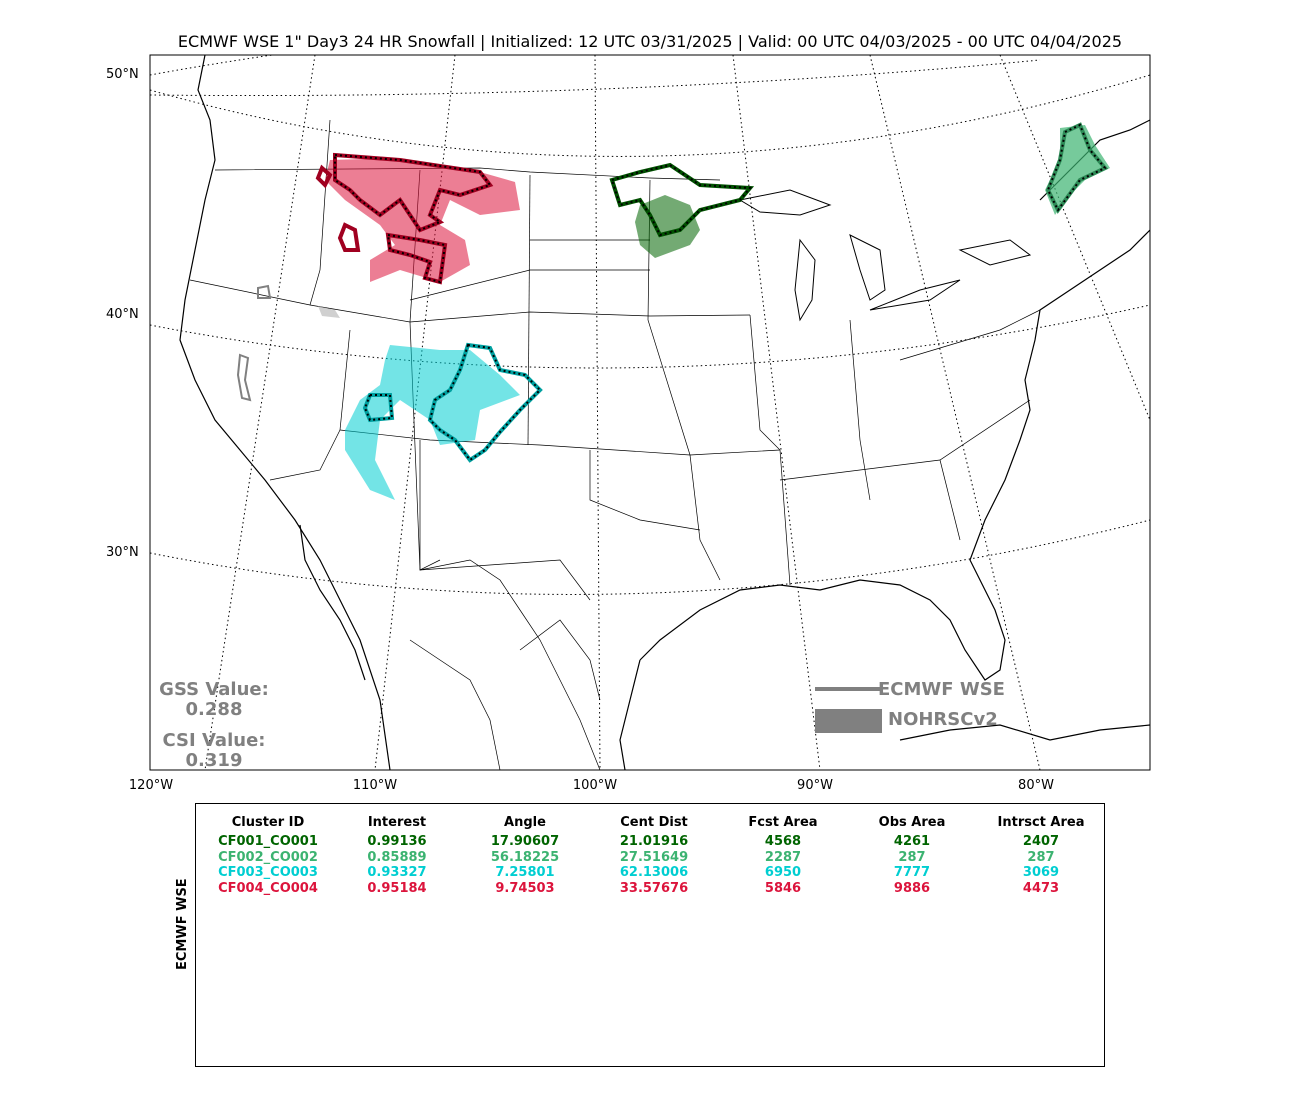  I want to click on table-cell: 2407, so click(1041, 841).